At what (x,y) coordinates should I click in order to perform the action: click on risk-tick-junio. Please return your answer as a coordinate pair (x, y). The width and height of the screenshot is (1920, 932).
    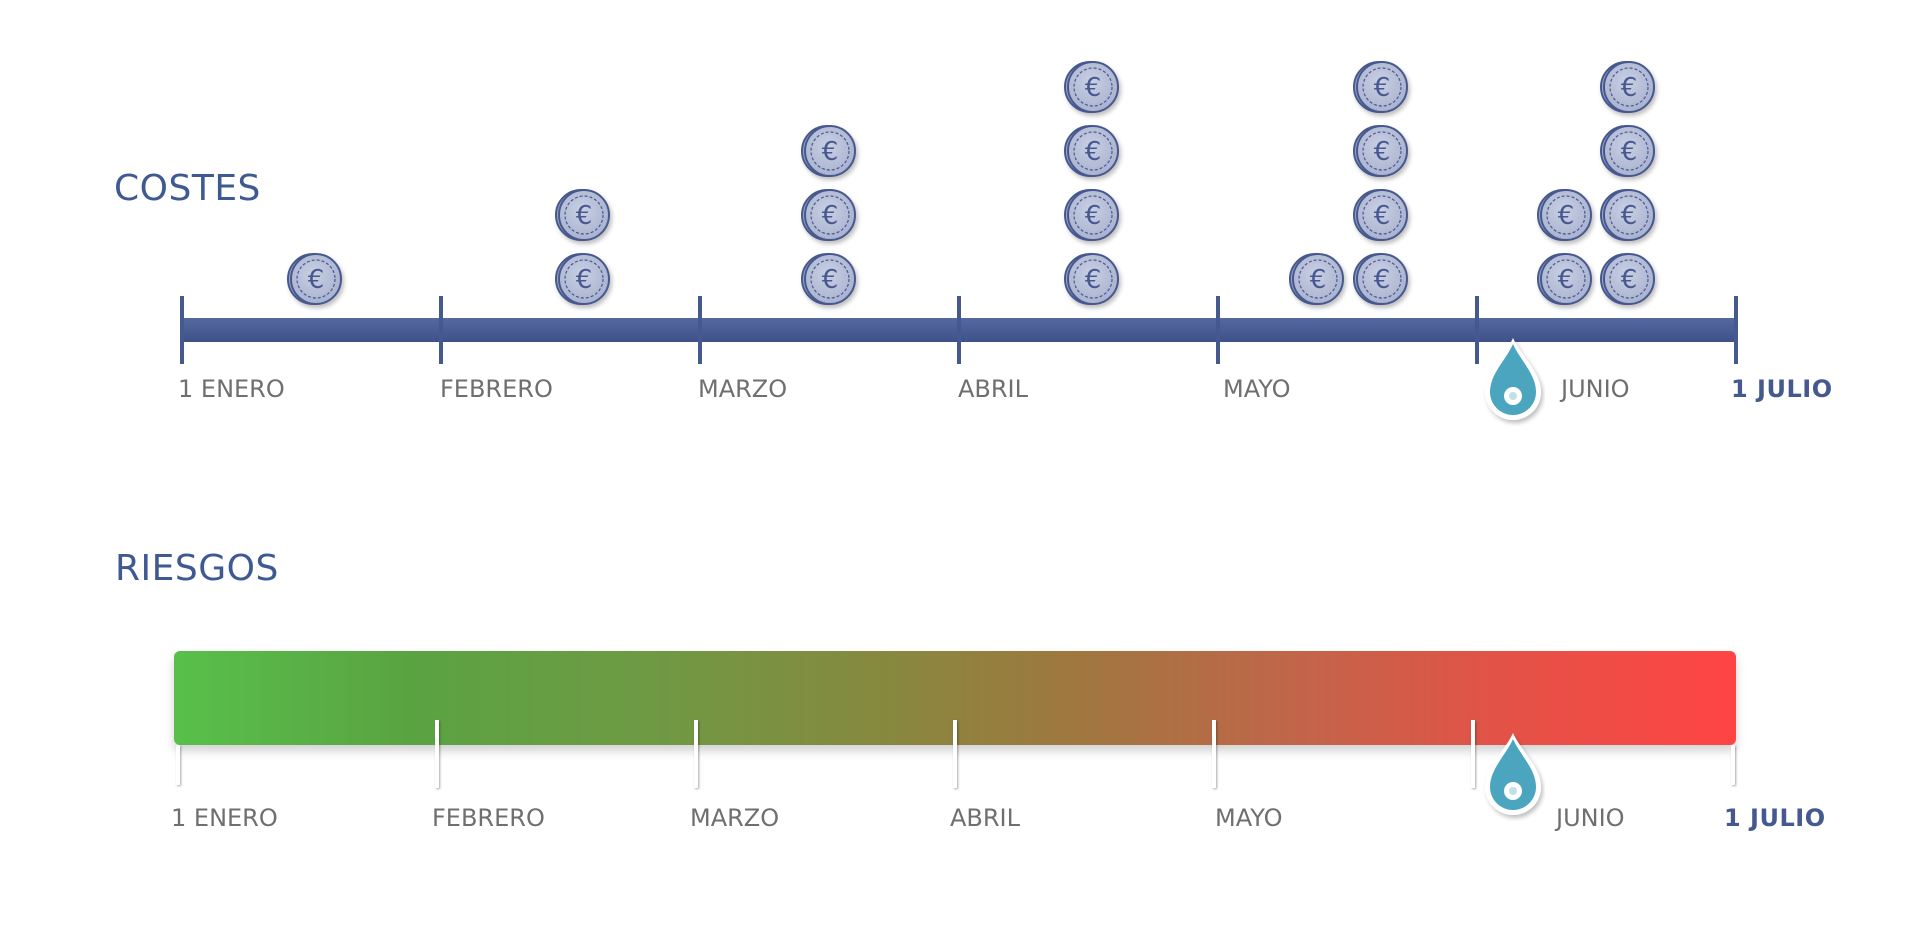
    Looking at the image, I should click on (1473, 754).